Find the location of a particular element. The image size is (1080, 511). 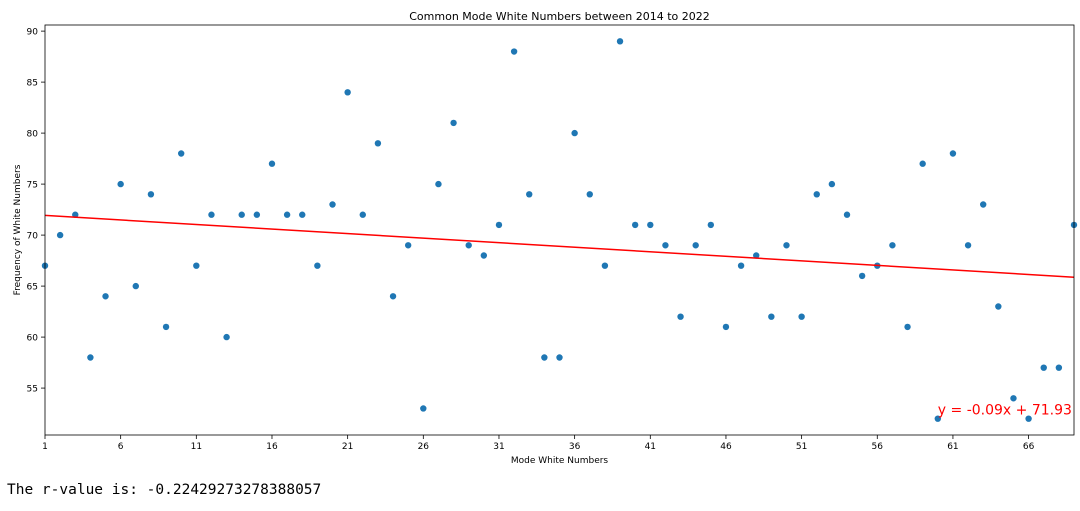

x-tick-label: 21 is located at coordinates (347, 447).